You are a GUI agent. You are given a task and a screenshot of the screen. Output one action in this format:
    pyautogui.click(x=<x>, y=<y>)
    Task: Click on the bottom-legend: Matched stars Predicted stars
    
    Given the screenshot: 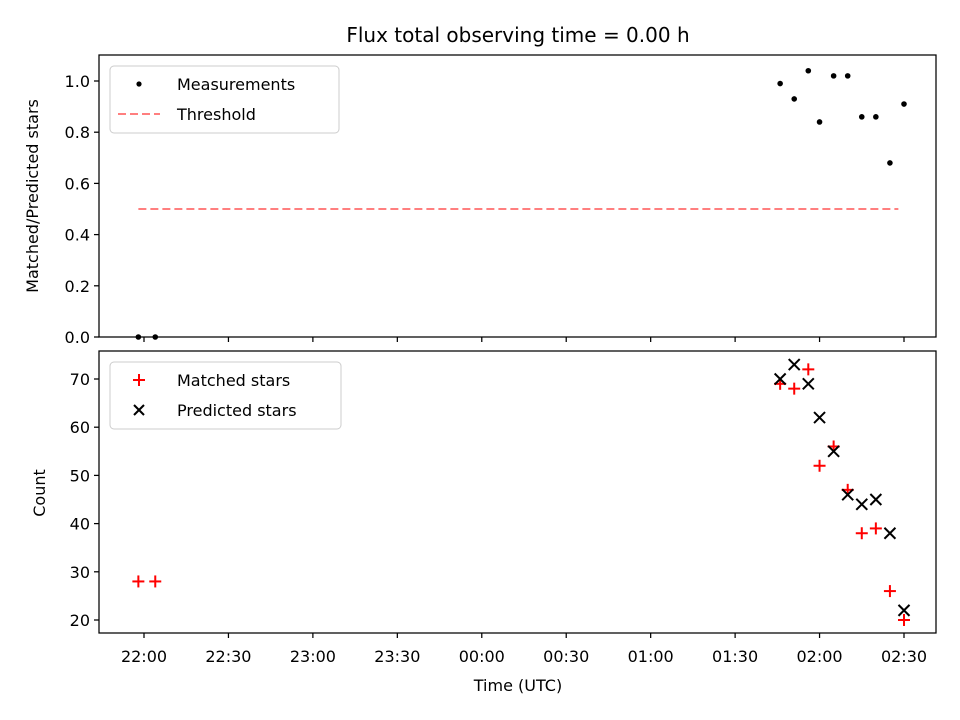 What is the action you would take?
    pyautogui.click(x=225, y=395)
    